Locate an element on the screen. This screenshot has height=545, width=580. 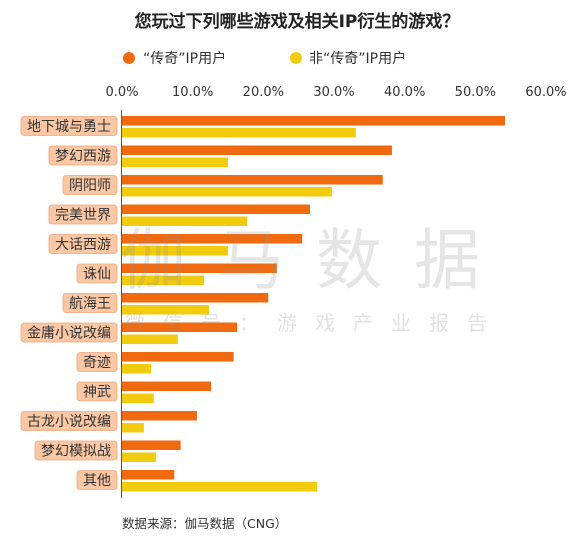
category-label-text: 地下城与勇士 is located at coordinates (69, 127).